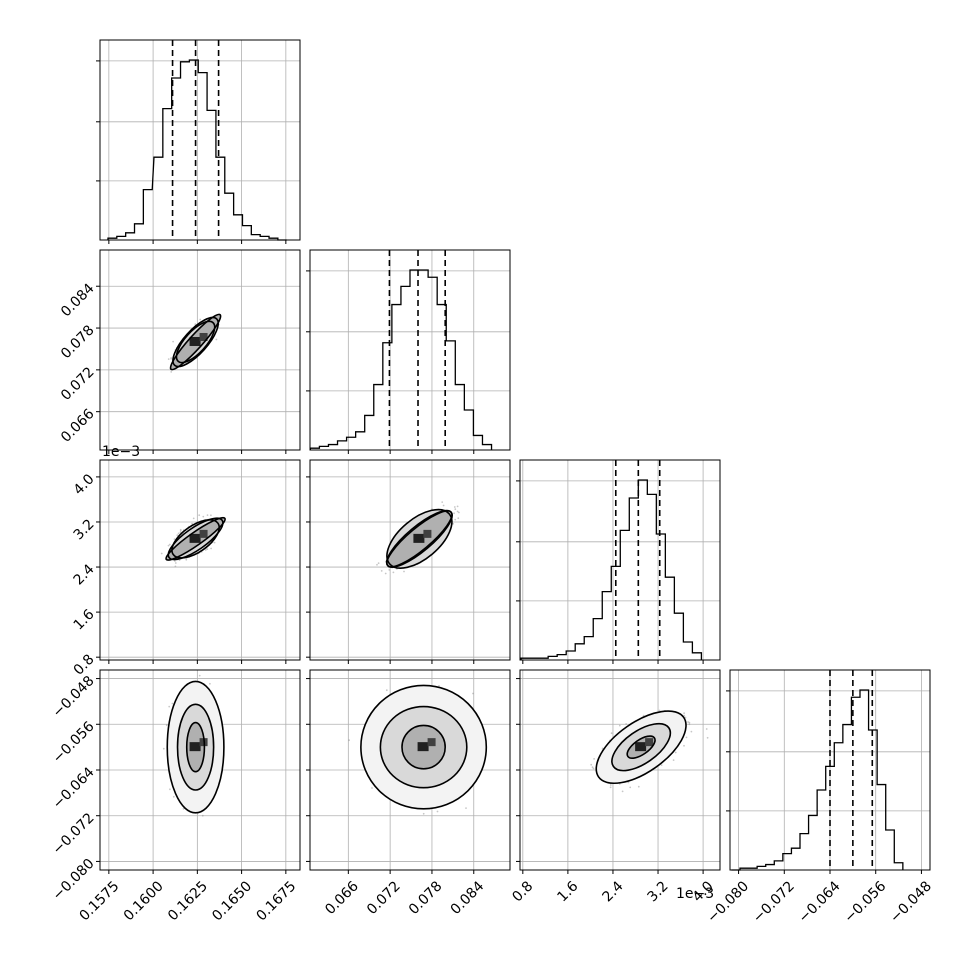 This screenshot has width=970, height=970. Describe the element at coordinates (820, 902) in the screenshot. I see `x-tick-label: −0.064` at that location.